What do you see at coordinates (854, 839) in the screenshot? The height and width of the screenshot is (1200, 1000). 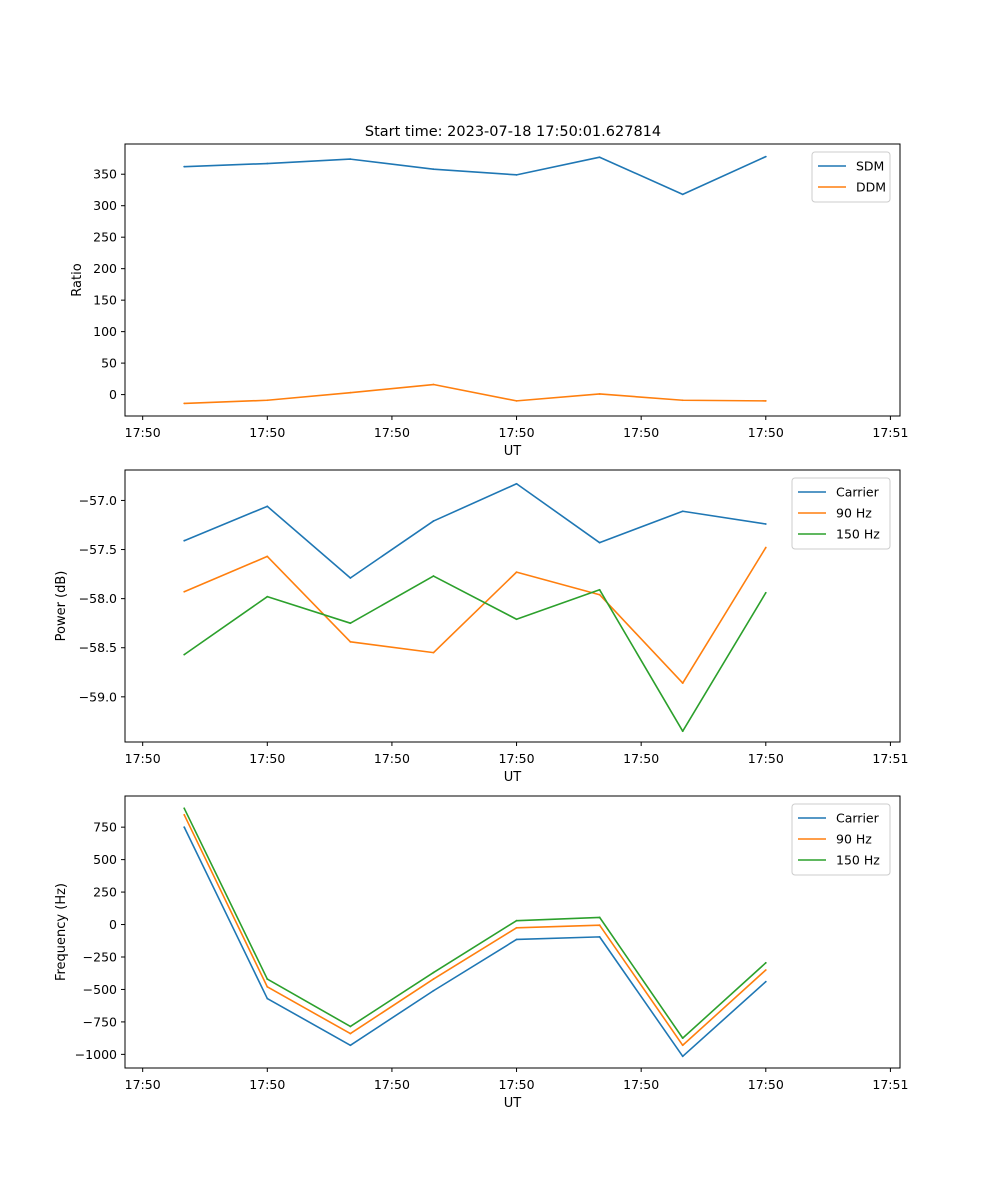 I see `panel-3-legend-label-90-hz: 90 Hz` at bounding box center [854, 839].